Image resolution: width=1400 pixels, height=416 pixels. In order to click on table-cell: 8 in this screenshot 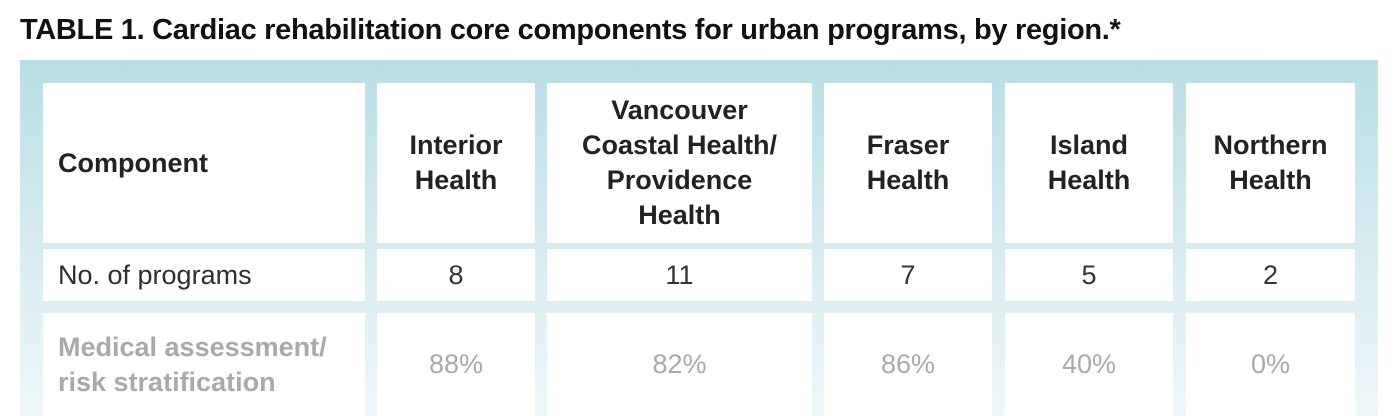, I will do `click(456, 275)`.